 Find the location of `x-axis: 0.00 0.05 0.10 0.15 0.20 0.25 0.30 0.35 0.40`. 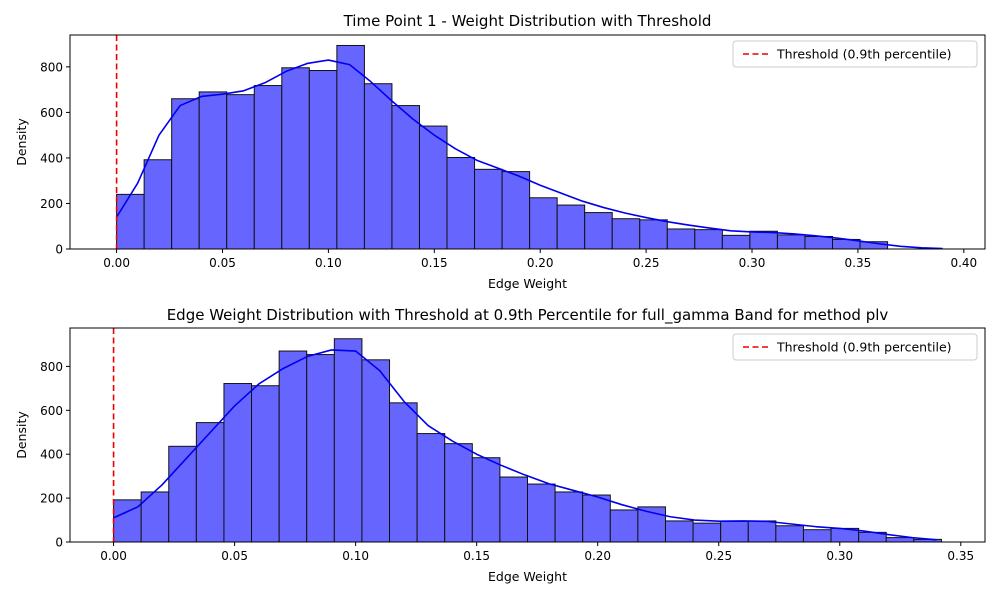

x-axis: 0.00 0.05 0.10 0.15 0.20 0.25 0.30 0.35 0.40 is located at coordinates (540, 259).